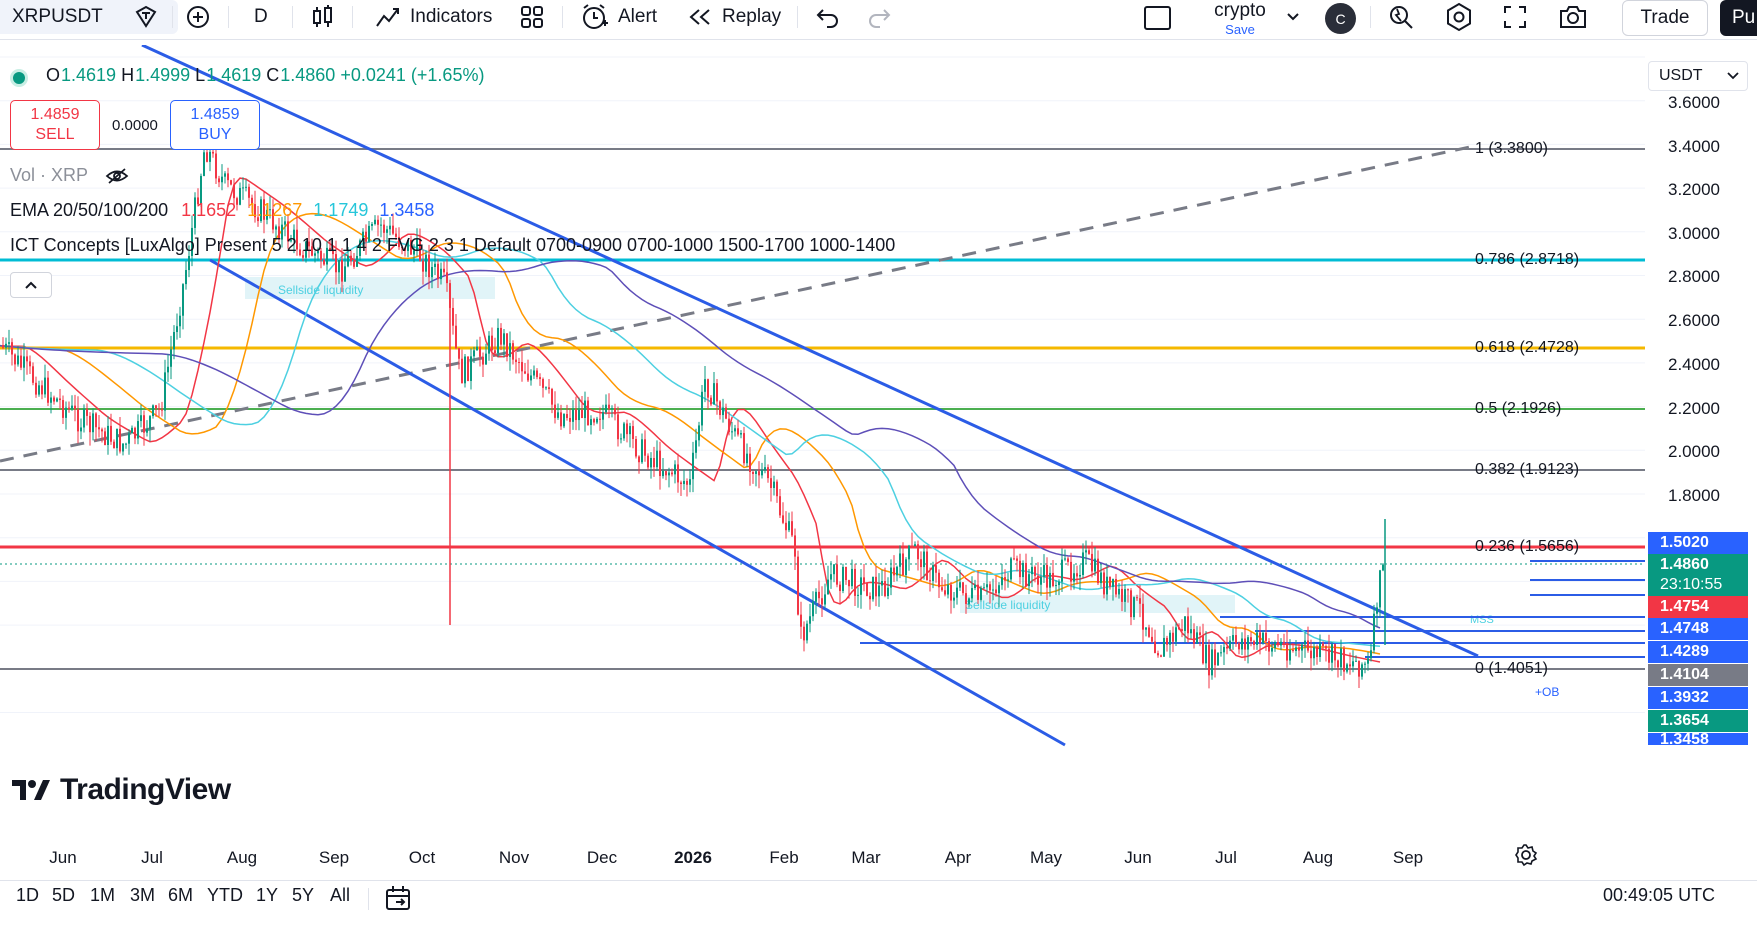  Describe the element at coordinates (433, 17) in the screenshot. I see `indicators-button: Indicators` at that location.